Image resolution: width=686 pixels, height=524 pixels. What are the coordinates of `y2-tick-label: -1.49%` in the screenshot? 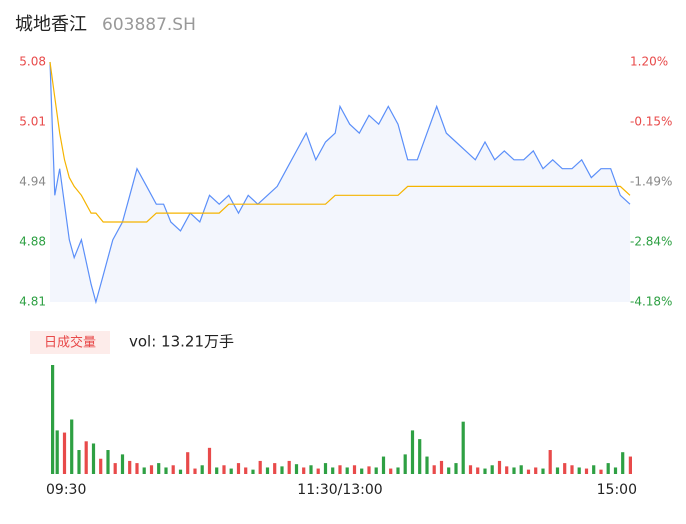 It's located at (651, 182).